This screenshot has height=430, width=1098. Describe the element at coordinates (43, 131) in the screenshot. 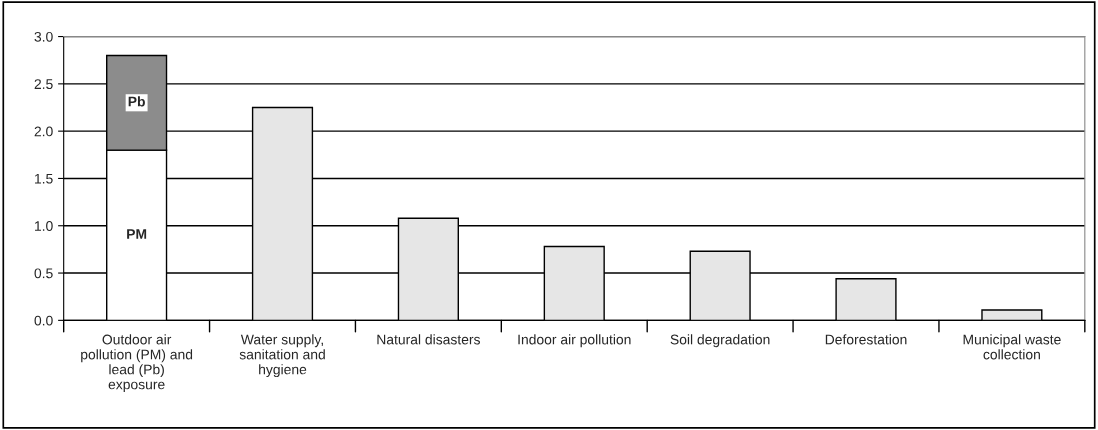

I see `y-tick-label: 2.0` at that location.